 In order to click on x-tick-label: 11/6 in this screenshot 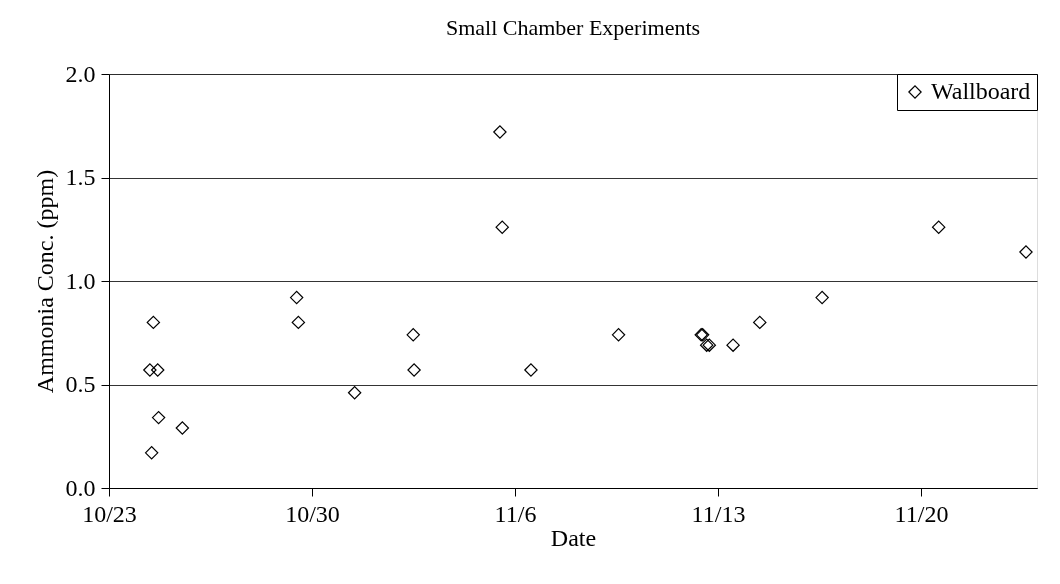, I will do `click(515, 513)`.